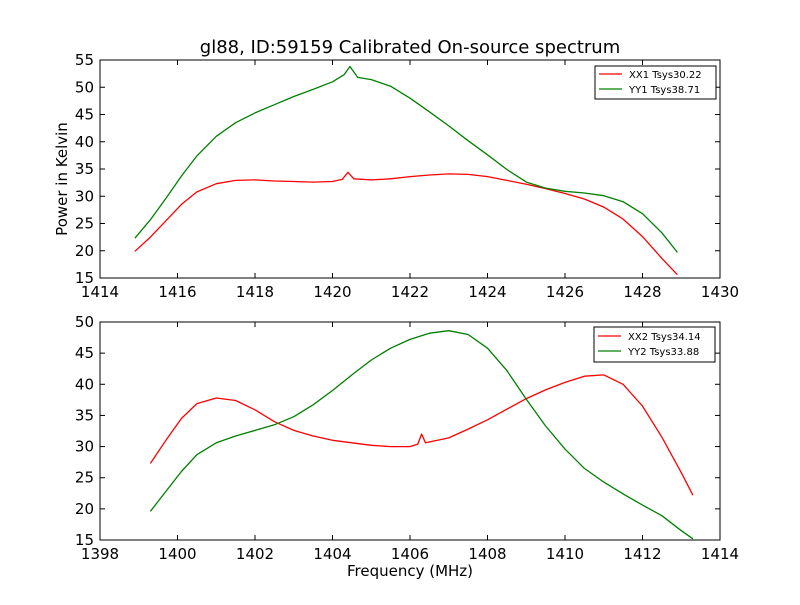 This screenshot has height=605, width=800. What do you see at coordinates (664, 337) in the screenshot?
I see `legend-label: XX2 Tsys34.14` at bounding box center [664, 337].